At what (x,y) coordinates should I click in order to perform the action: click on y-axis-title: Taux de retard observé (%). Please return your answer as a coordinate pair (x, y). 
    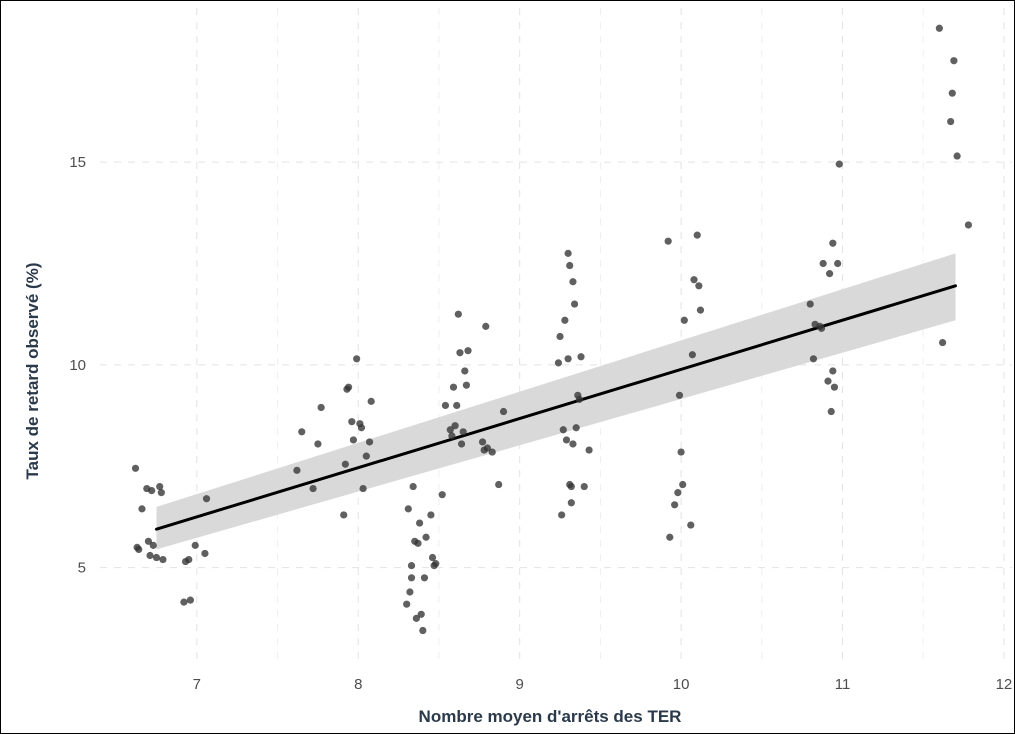
    Looking at the image, I should click on (32, 371).